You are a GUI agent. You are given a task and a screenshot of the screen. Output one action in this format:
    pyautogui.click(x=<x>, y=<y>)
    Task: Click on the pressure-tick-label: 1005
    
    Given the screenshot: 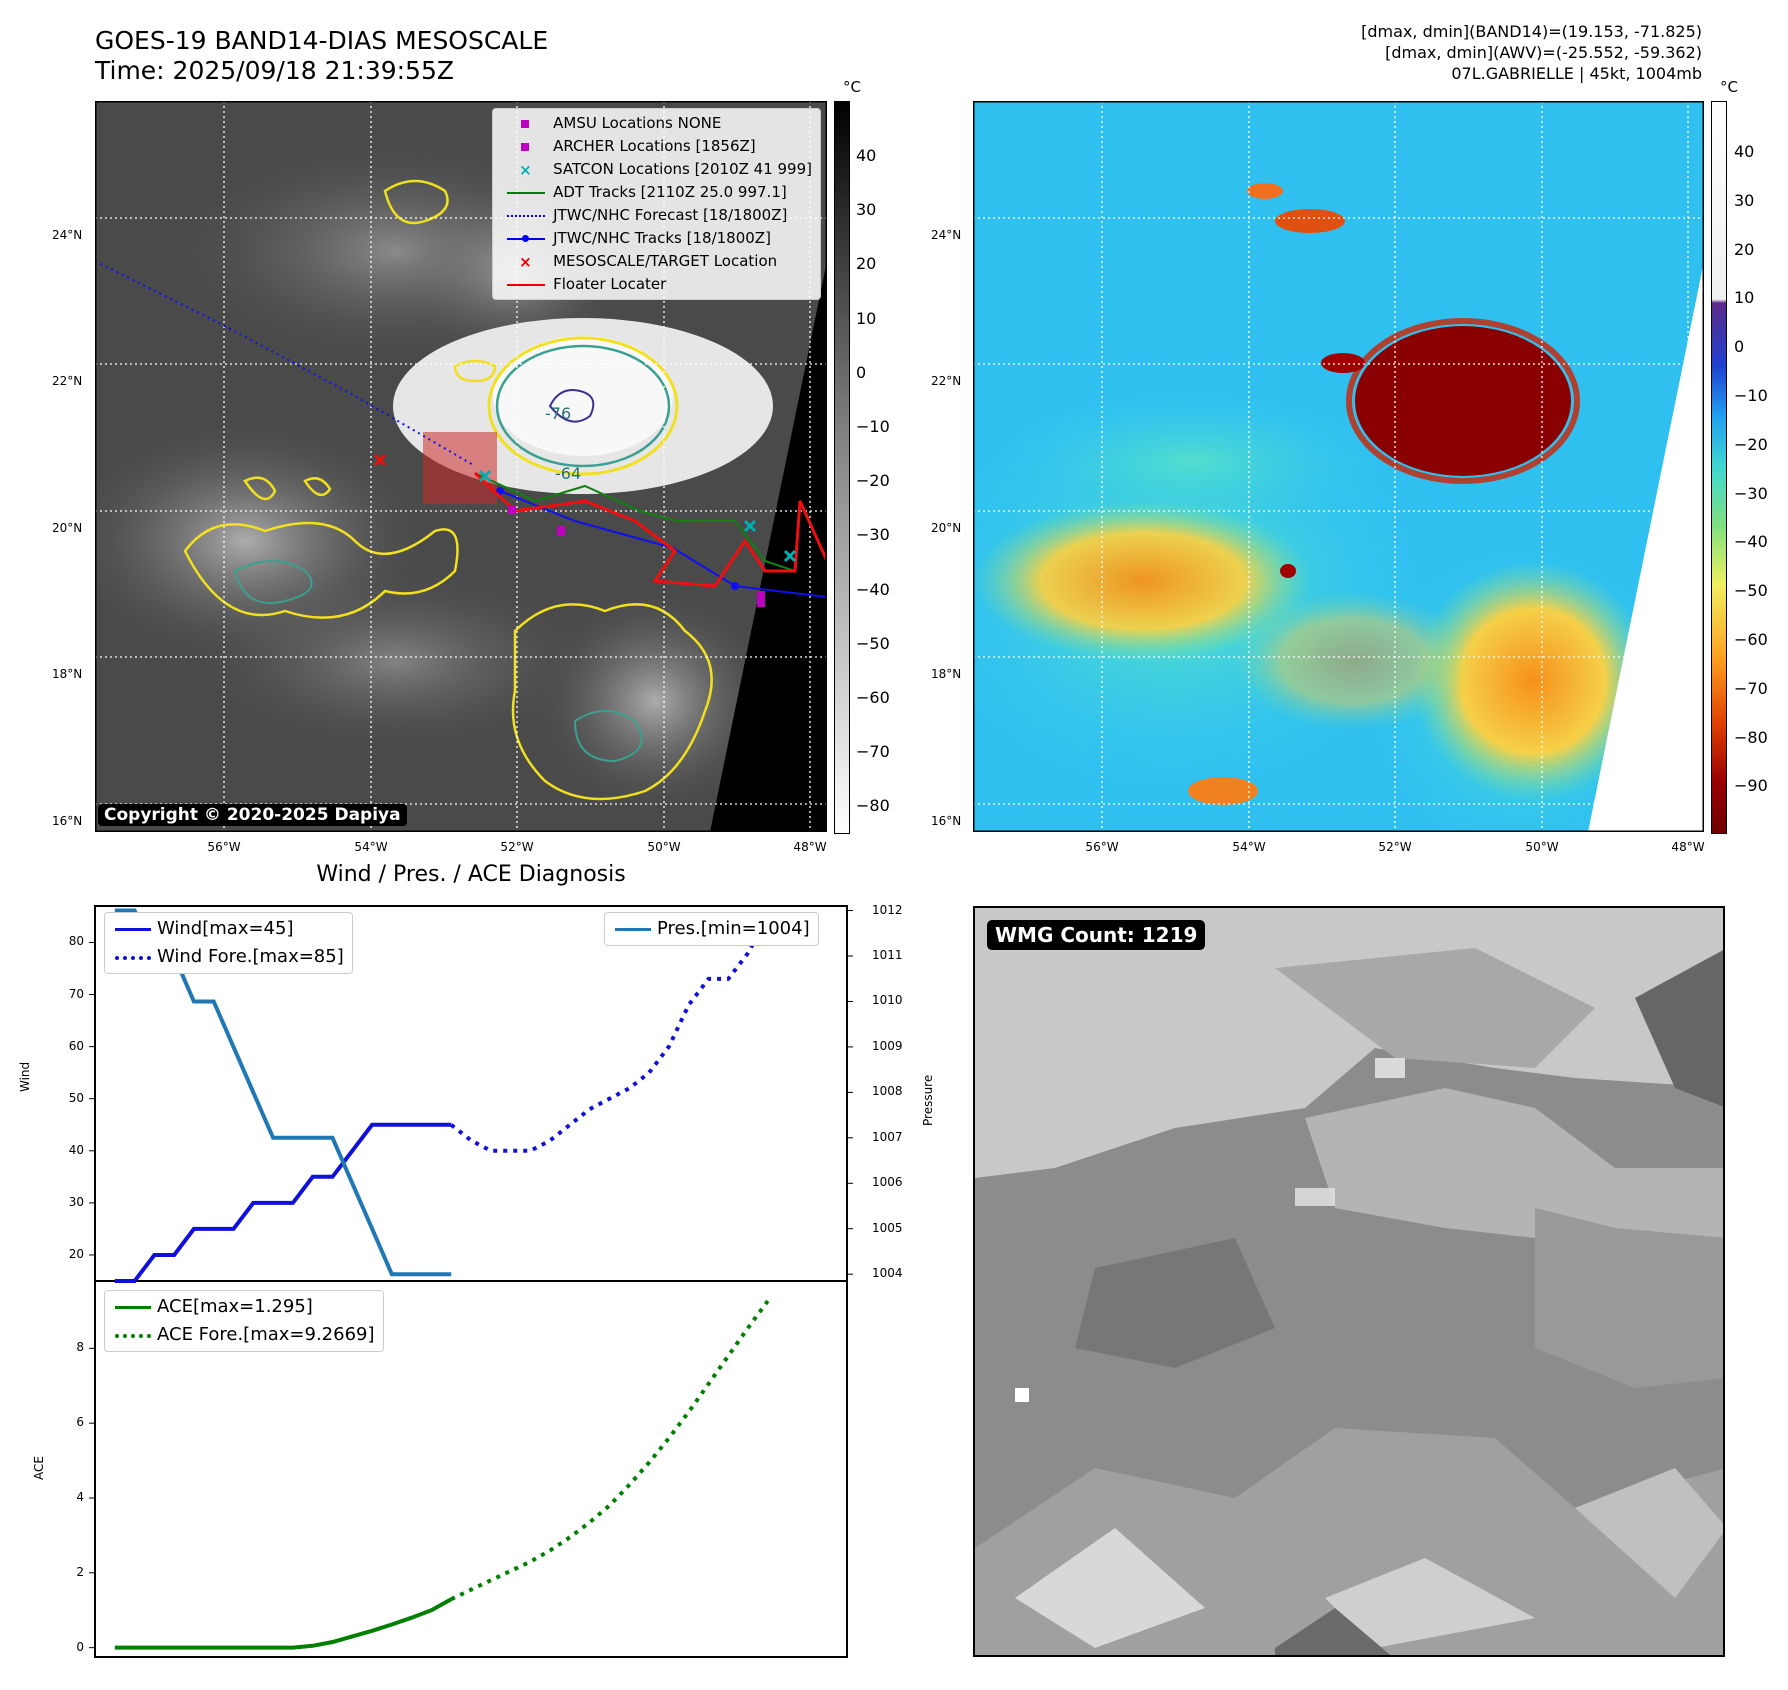 What is the action you would take?
    pyautogui.click(x=887, y=1227)
    